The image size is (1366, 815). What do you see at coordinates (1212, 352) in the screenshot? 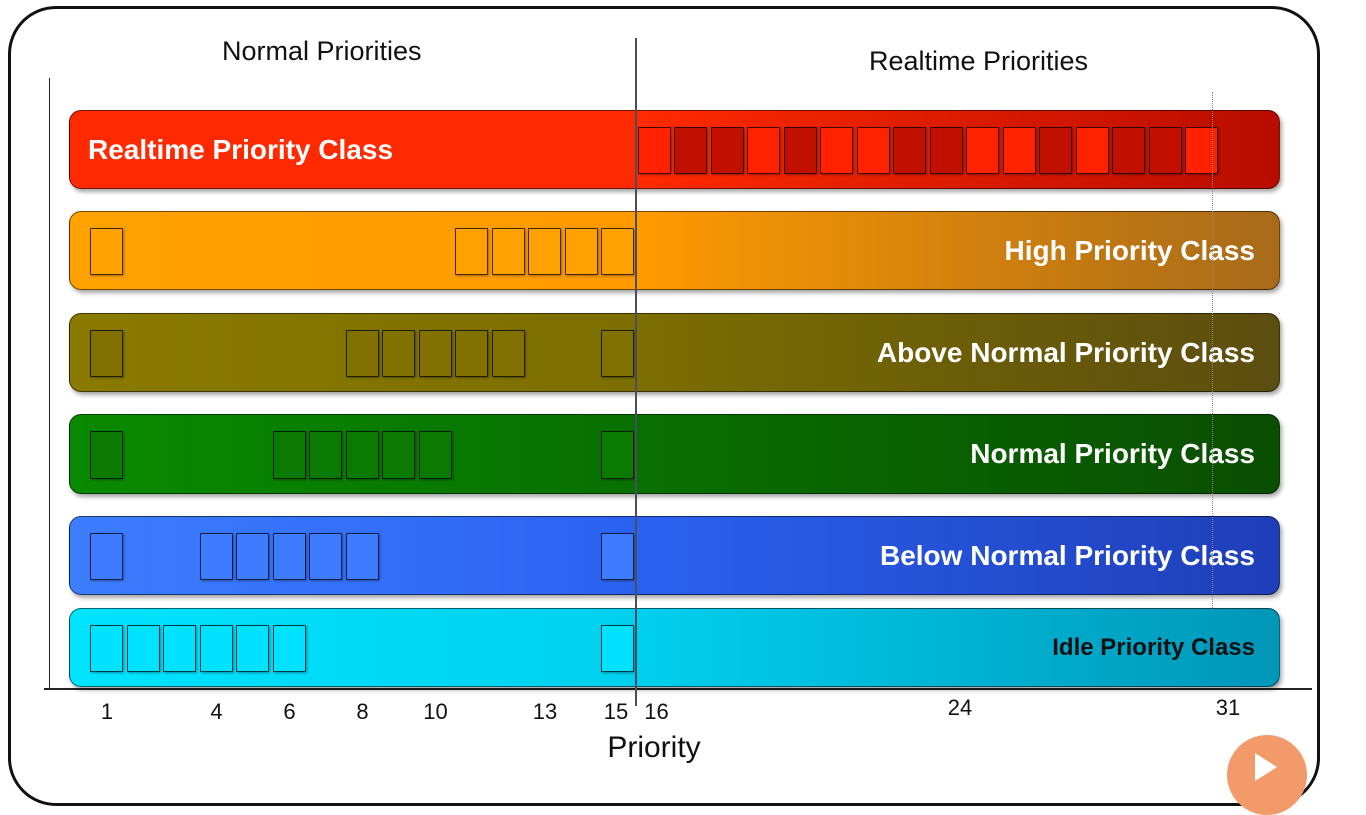
I see `priority-31-guide-line` at bounding box center [1212, 352].